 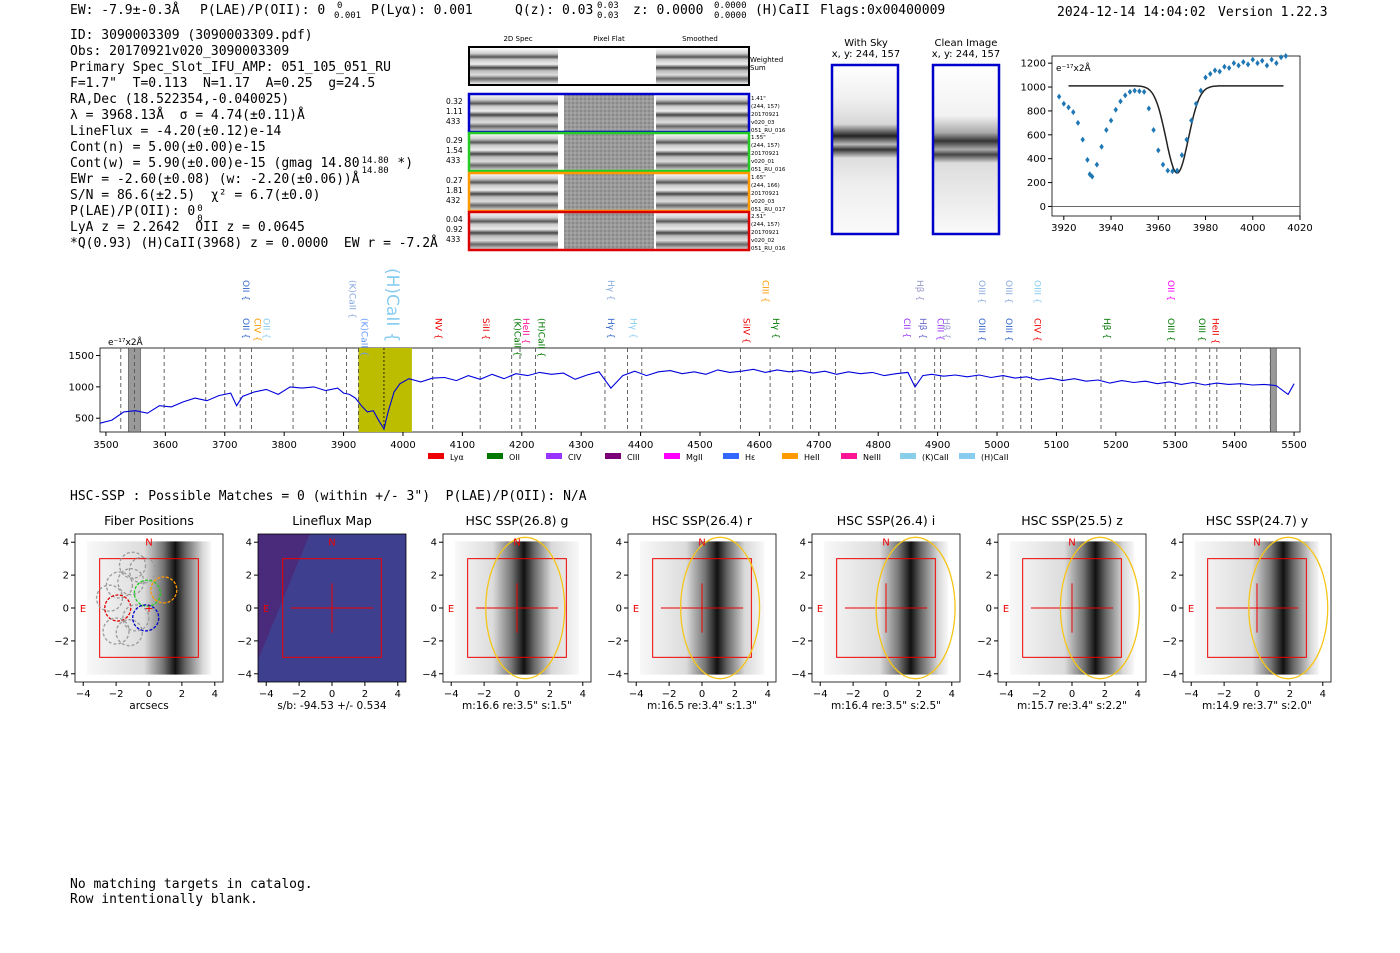 What do you see at coordinates (768, 170) in the screenshot?
I see `spec2d-row-meta: 051_RU_016` at bounding box center [768, 170].